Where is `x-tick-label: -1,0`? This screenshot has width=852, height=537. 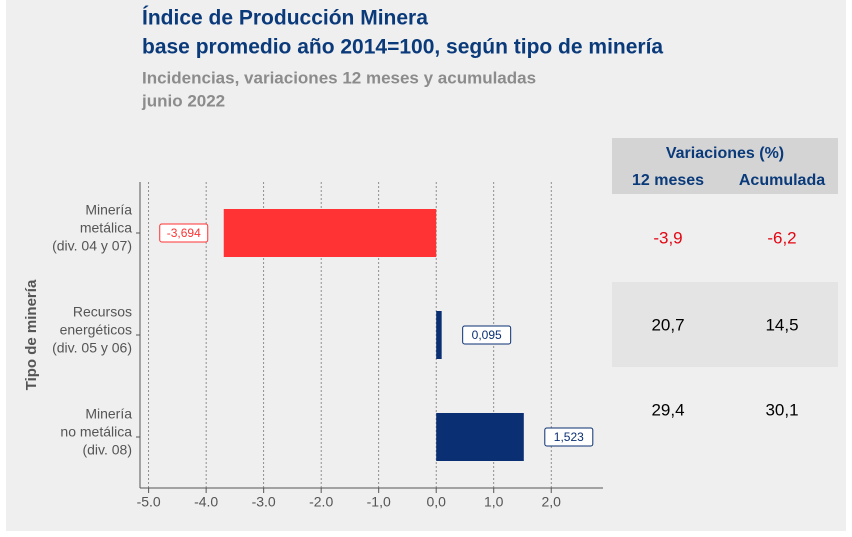
x-tick-label: -1,0 is located at coordinates (379, 502).